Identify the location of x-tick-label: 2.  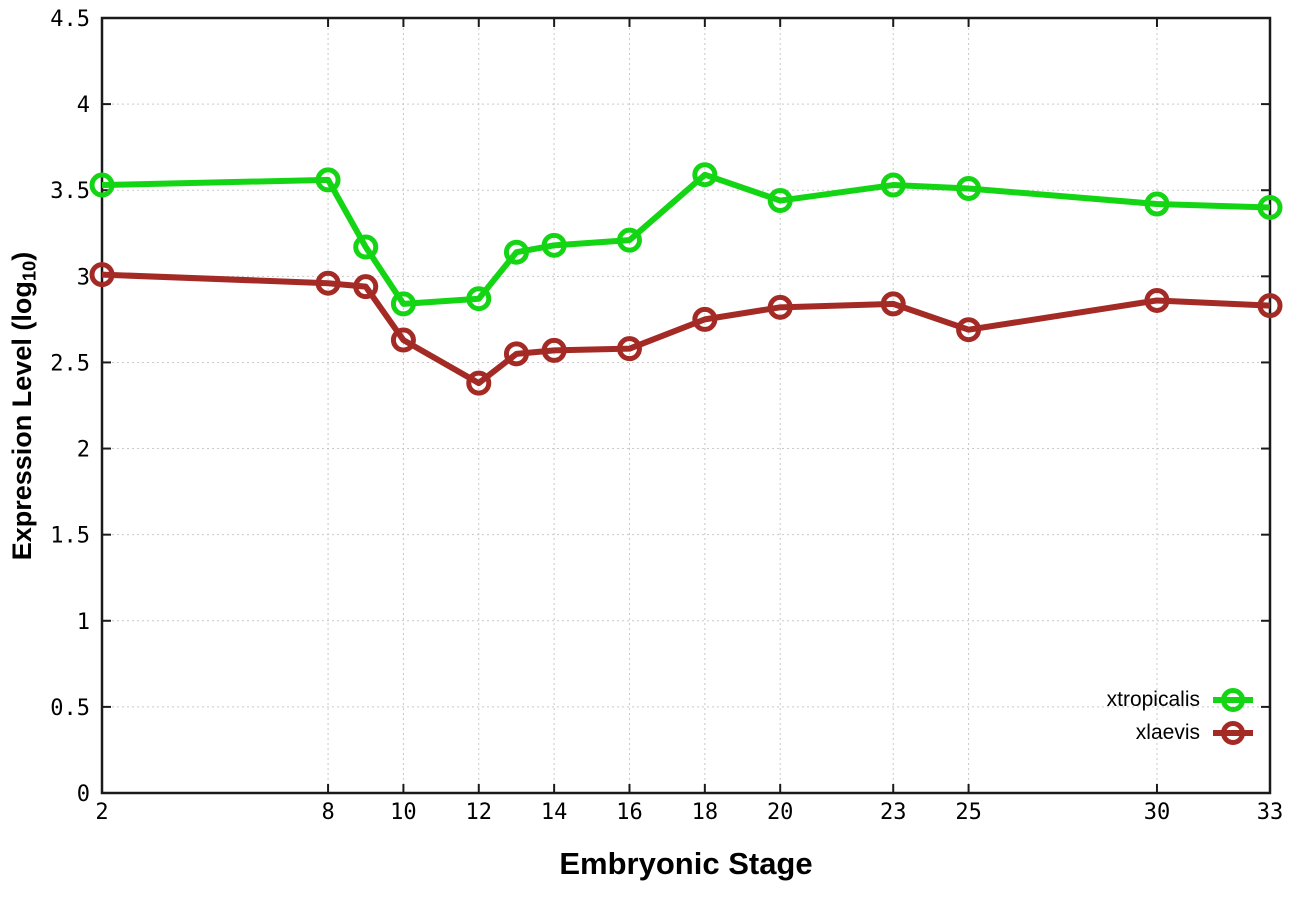
(101, 812).